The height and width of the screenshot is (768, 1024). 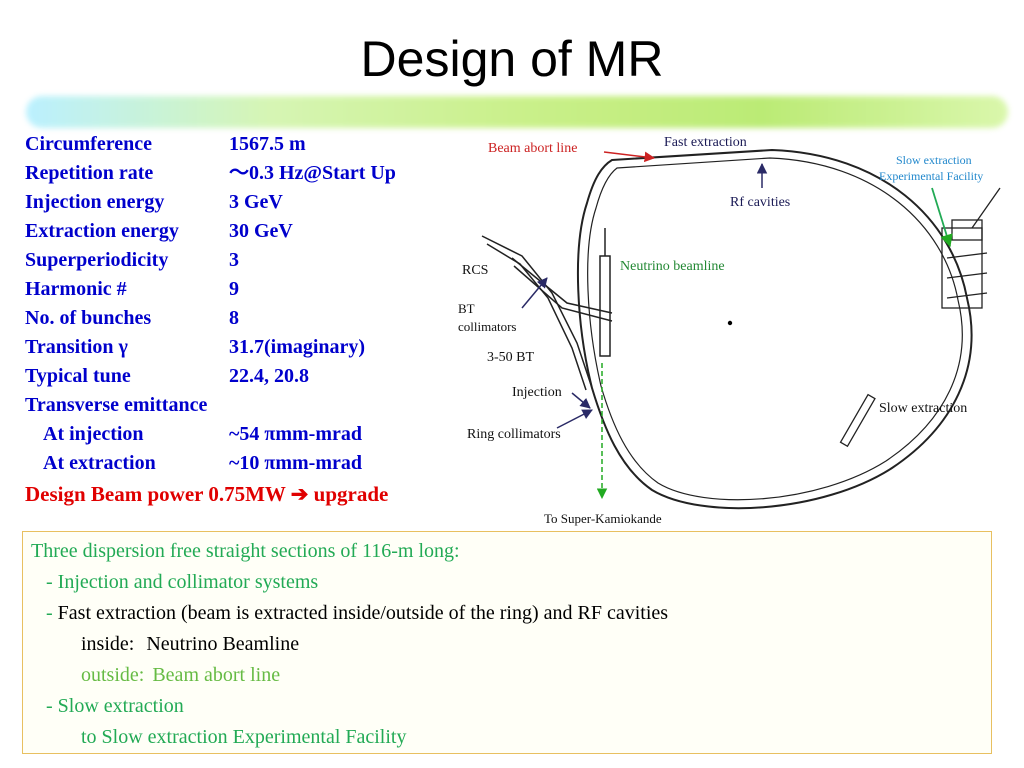 What do you see at coordinates (931, 176) in the screenshot?
I see `slow-extraction-facility-label-2: Experimental Facility` at bounding box center [931, 176].